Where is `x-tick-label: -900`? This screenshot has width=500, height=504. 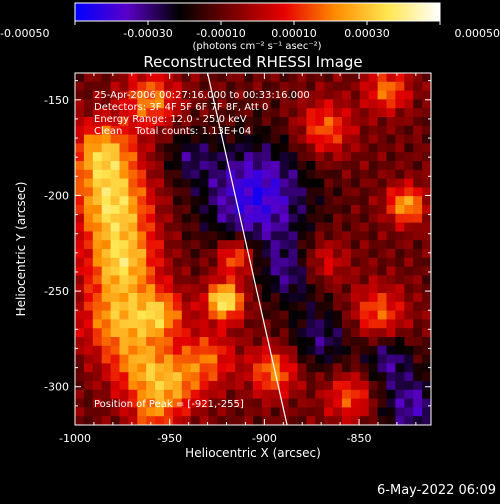 x-tick-label: -900 is located at coordinates (264, 438).